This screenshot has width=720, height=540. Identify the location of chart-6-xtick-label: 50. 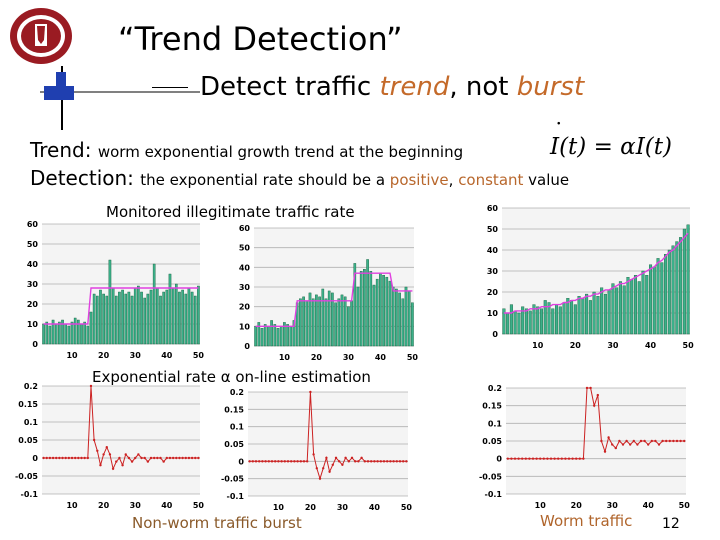
(685, 505).